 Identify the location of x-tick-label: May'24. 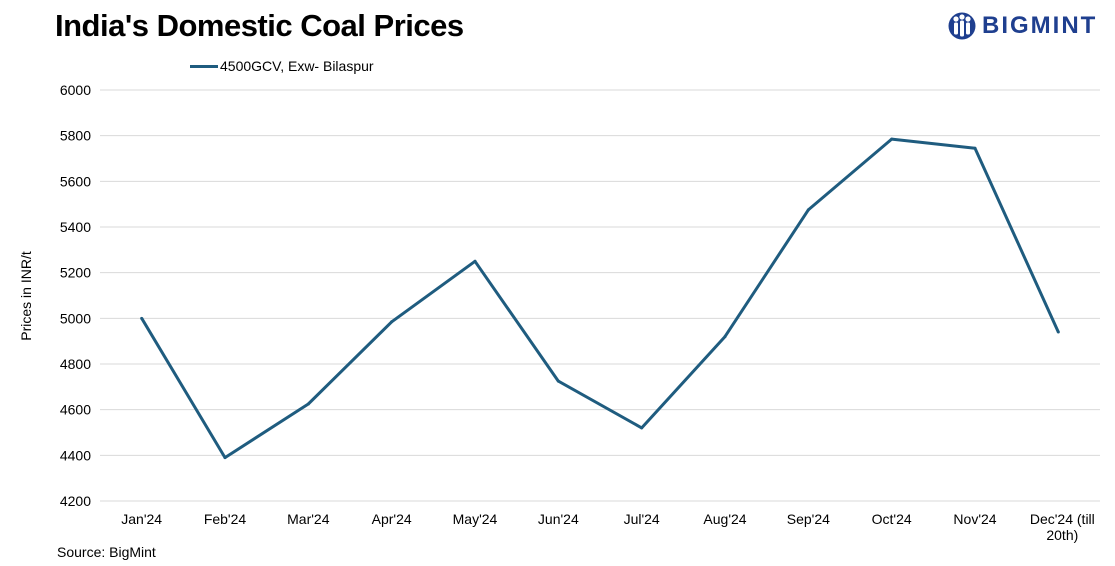
(475, 519).